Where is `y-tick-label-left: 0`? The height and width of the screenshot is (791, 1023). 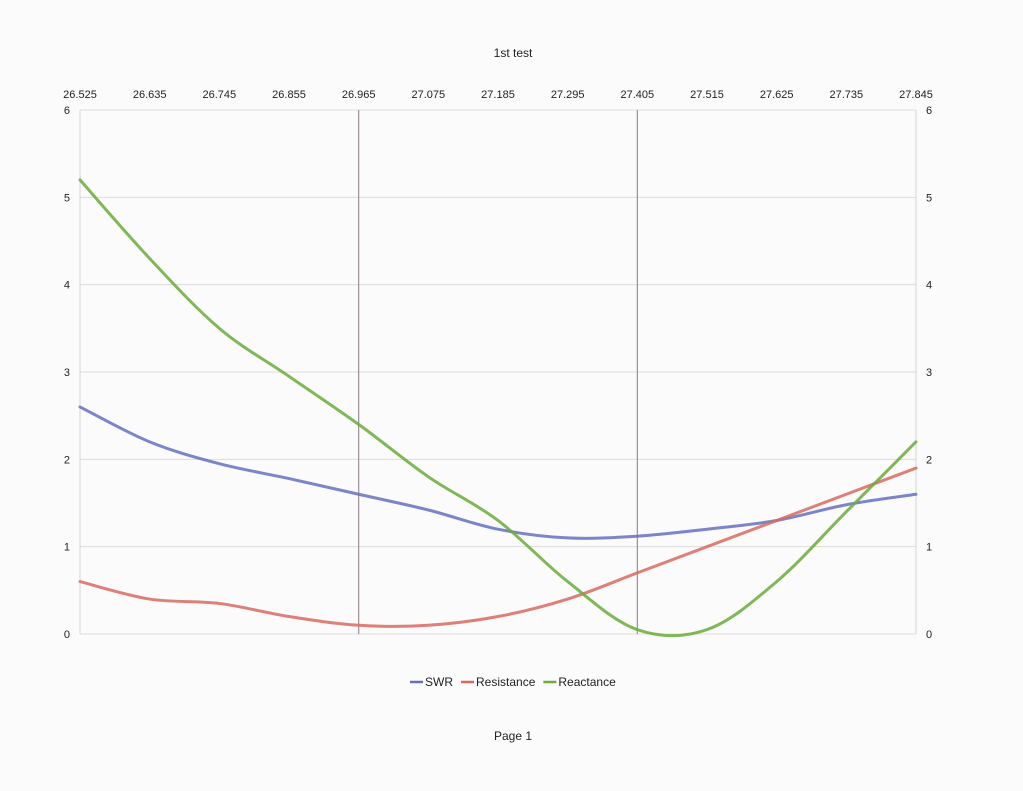 y-tick-label-left: 0 is located at coordinates (67, 635).